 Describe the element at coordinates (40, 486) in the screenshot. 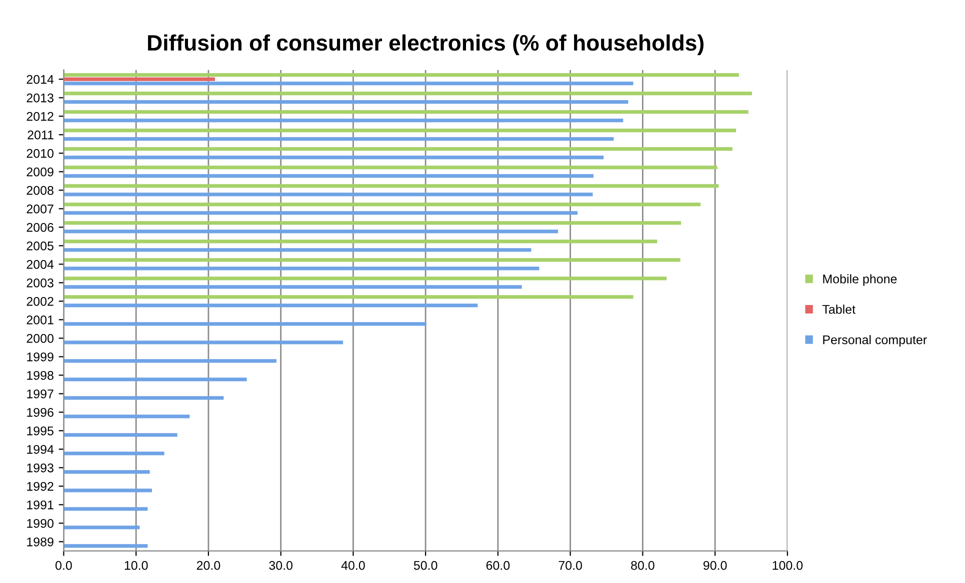

I see `y-tick-label: 1992` at that location.